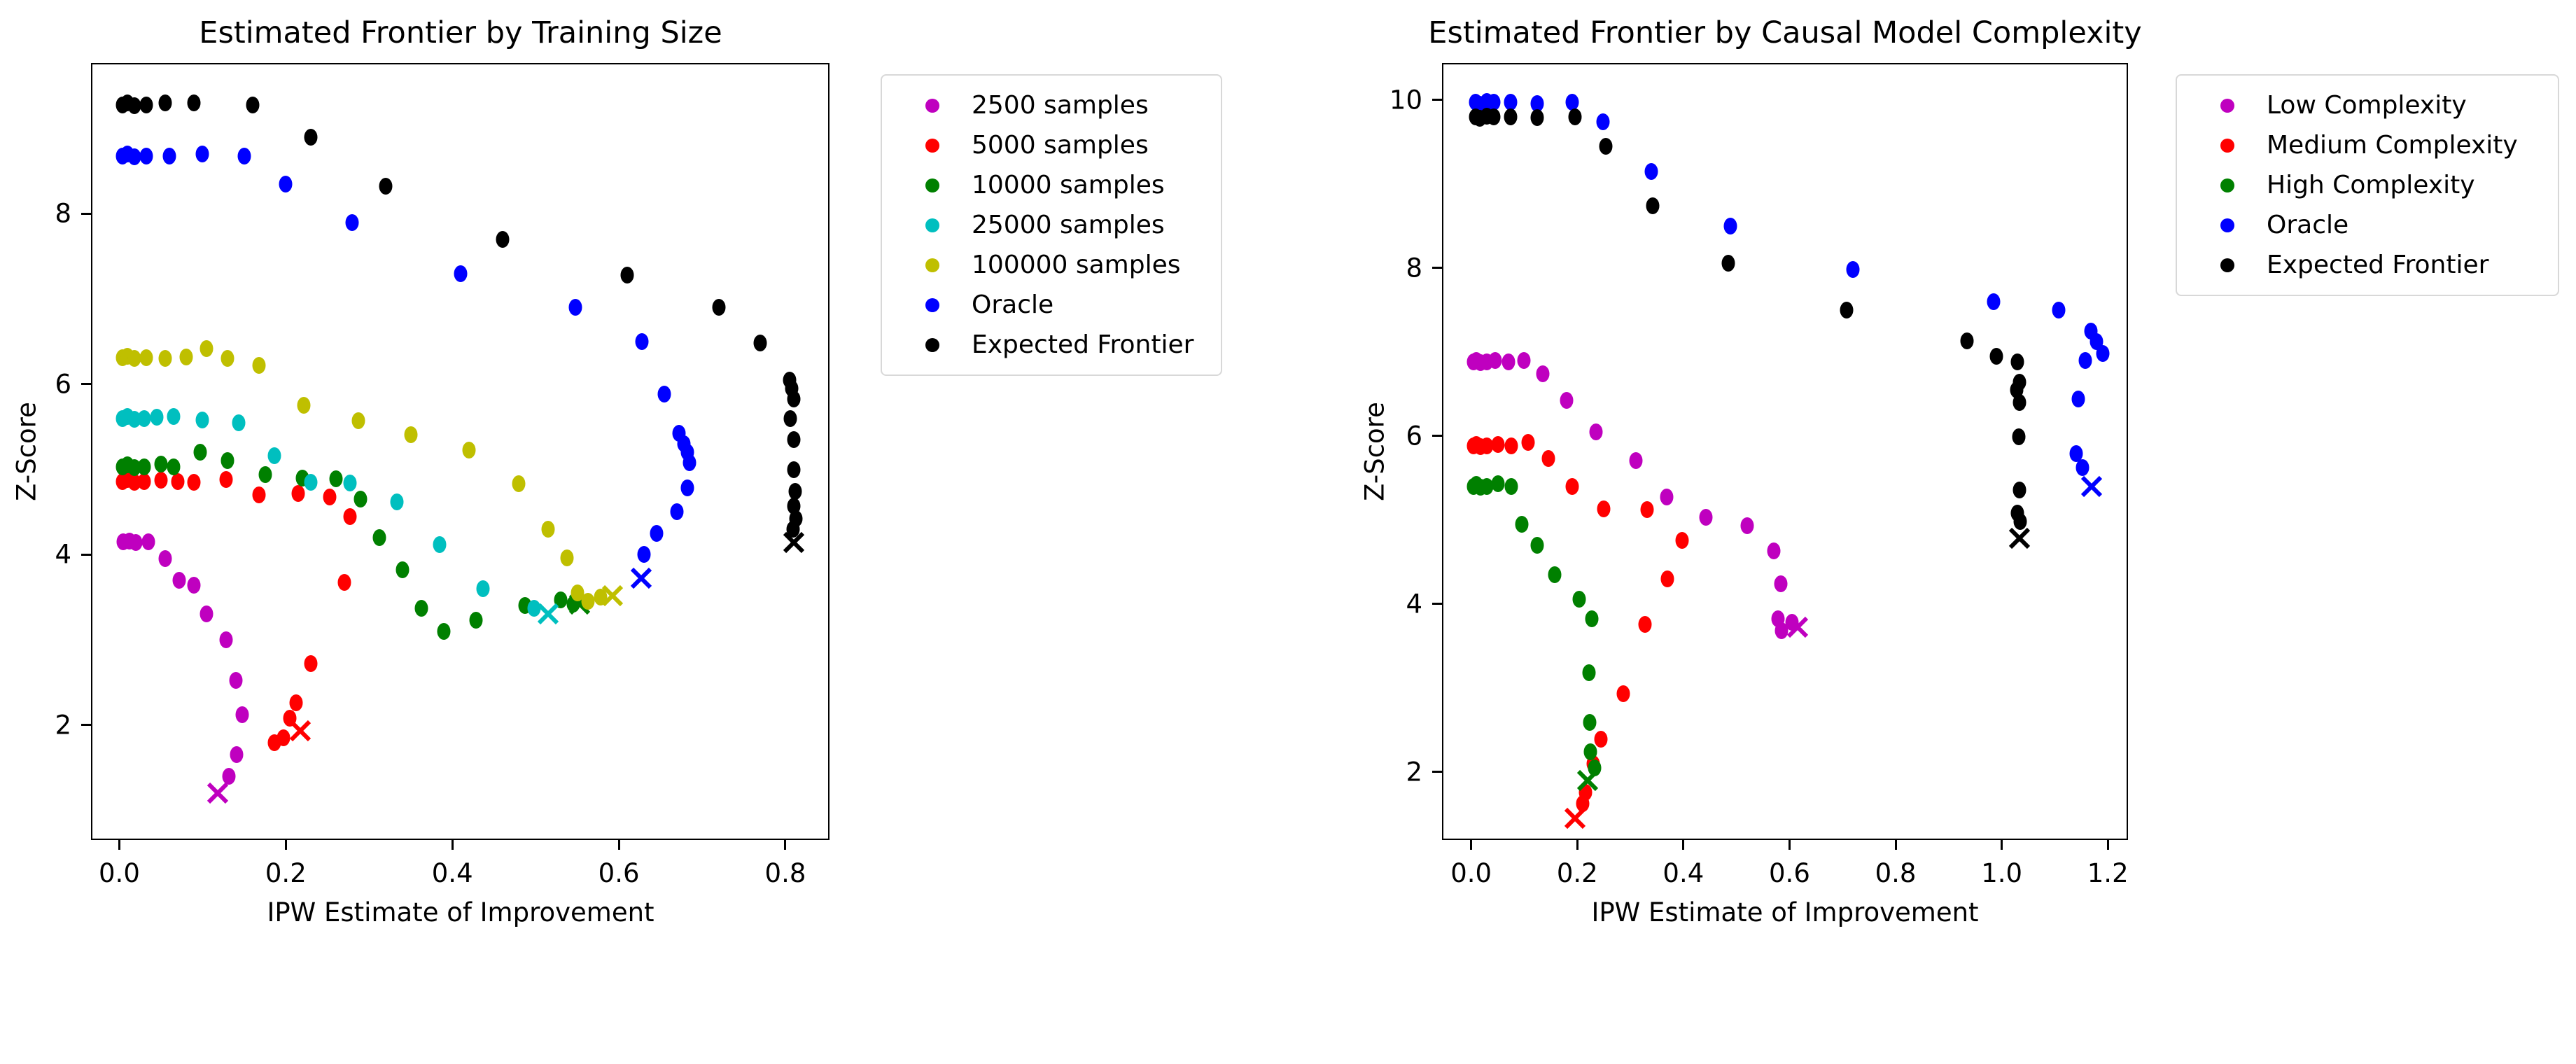  Describe the element at coordinates (2108, 873) in the screenshot. I see `x-tick-label: 1.2` at that location.